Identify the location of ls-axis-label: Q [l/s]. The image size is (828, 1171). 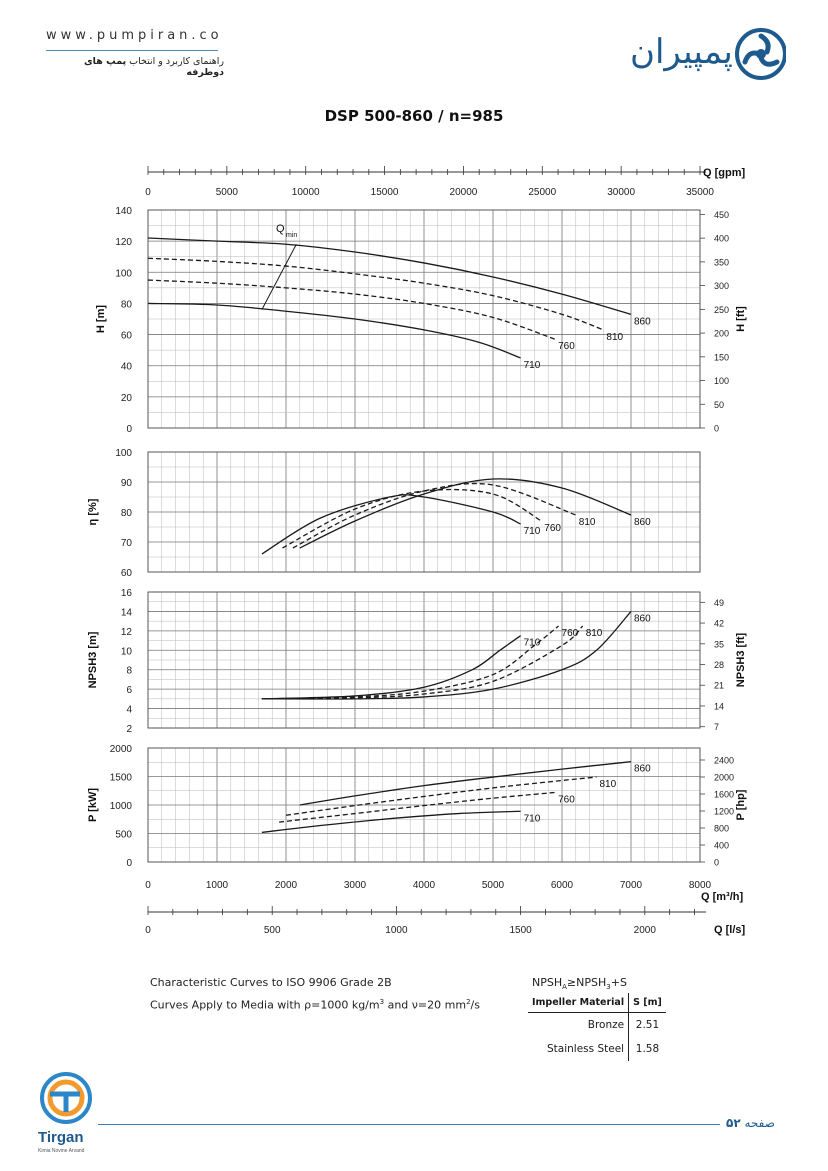
(730, 930).